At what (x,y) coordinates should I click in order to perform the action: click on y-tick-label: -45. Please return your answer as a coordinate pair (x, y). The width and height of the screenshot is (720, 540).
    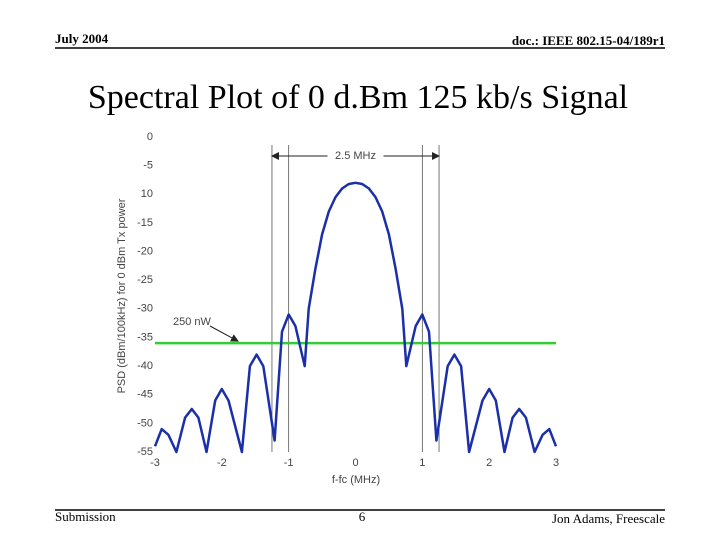
    Looking at the image, I should click on (145, 395).